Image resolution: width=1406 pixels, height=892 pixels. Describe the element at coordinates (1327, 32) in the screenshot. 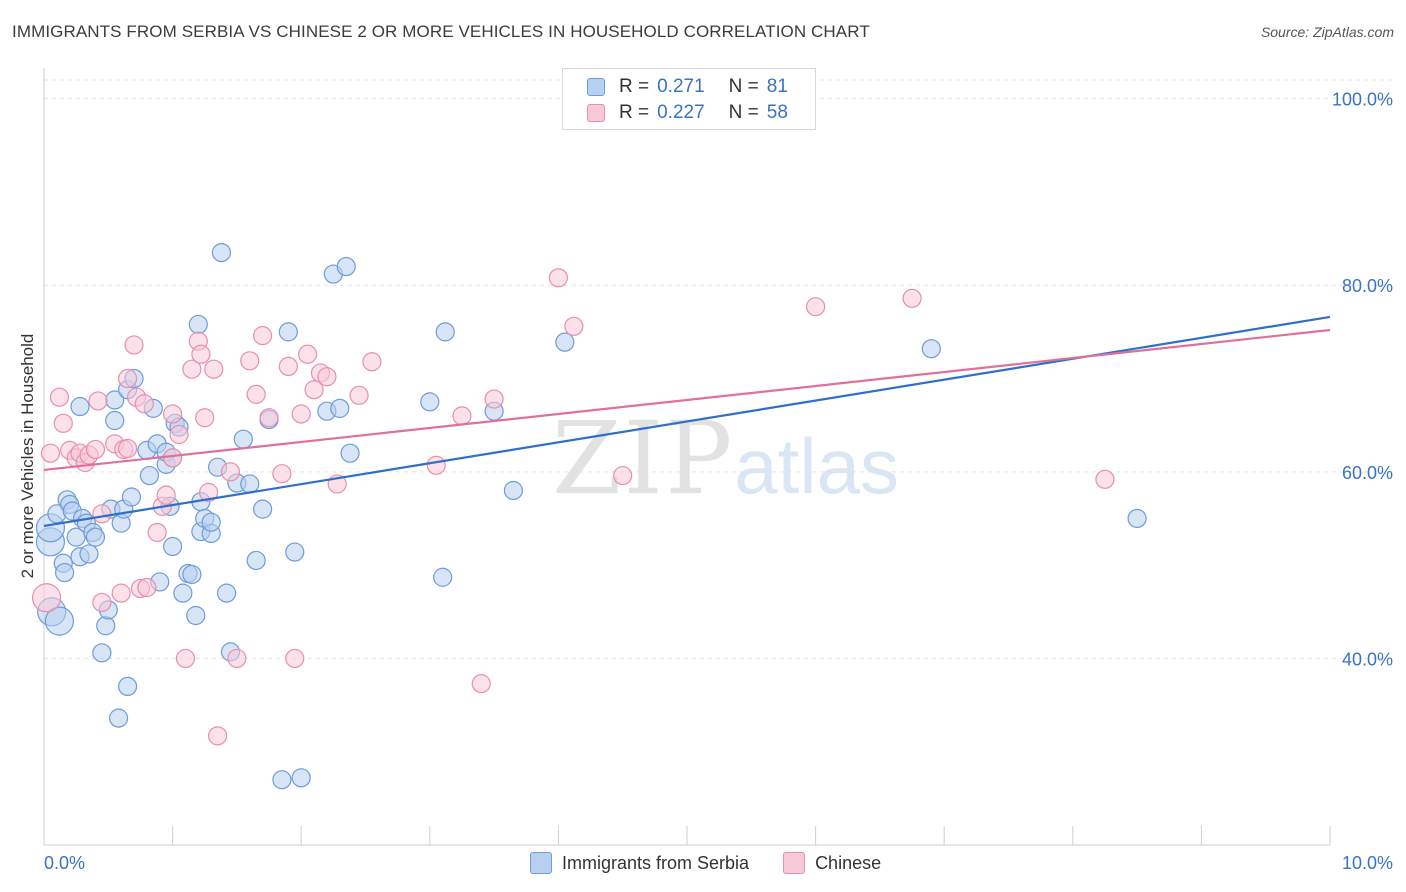

I see `source-label: Source: ZipAtlas.com` at that location.